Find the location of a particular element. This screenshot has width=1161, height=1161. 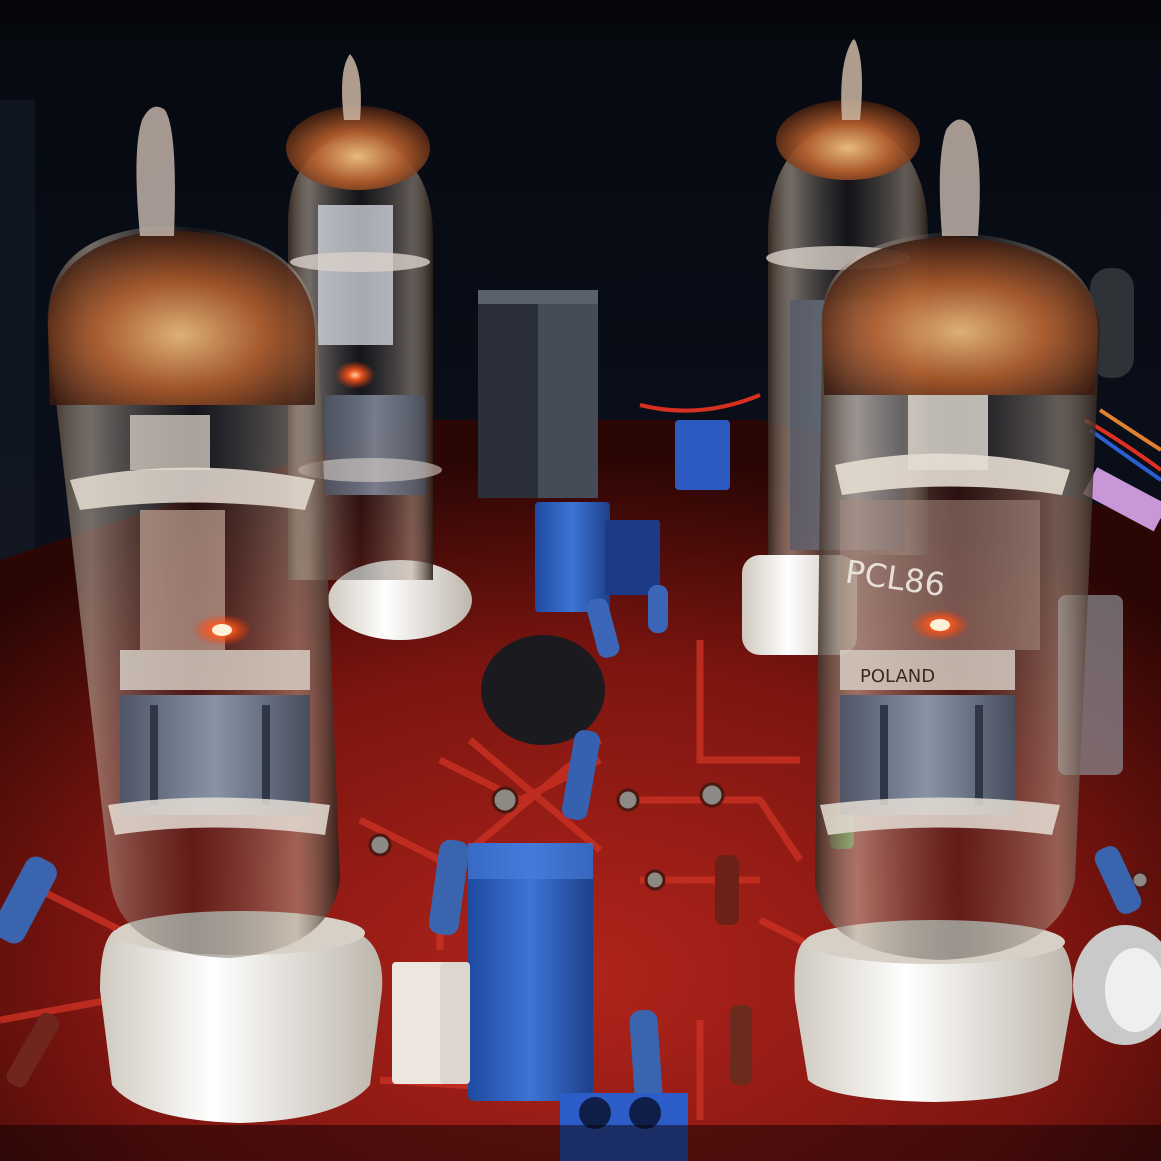

back-transformer is located at coordinates (538, 394).